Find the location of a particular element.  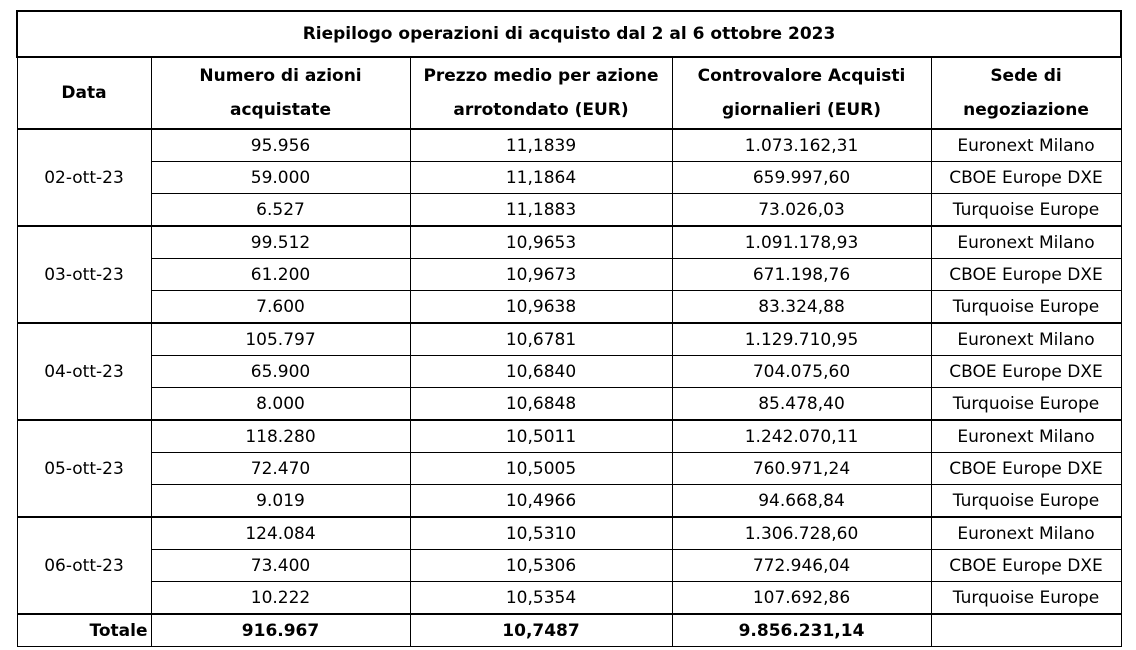

table-row: 7.600 10,9638 83.324,88 Turquoise Europe is located at coordinates (569, 307).